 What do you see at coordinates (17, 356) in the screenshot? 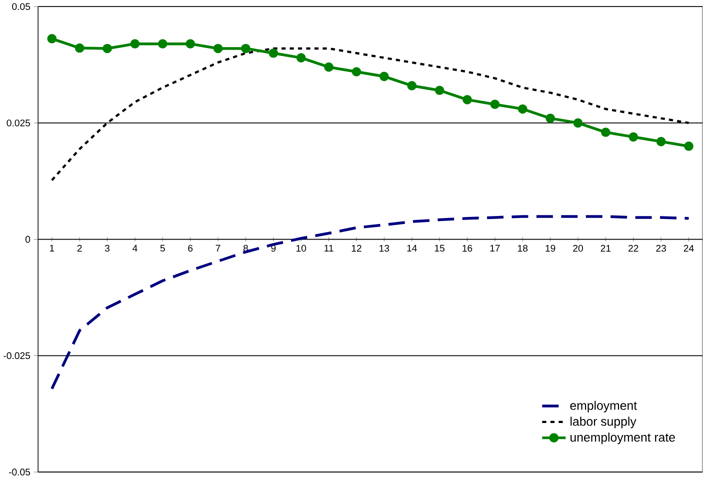
I see `y-tick-label: -0.025` at bounding box center [17, 356].